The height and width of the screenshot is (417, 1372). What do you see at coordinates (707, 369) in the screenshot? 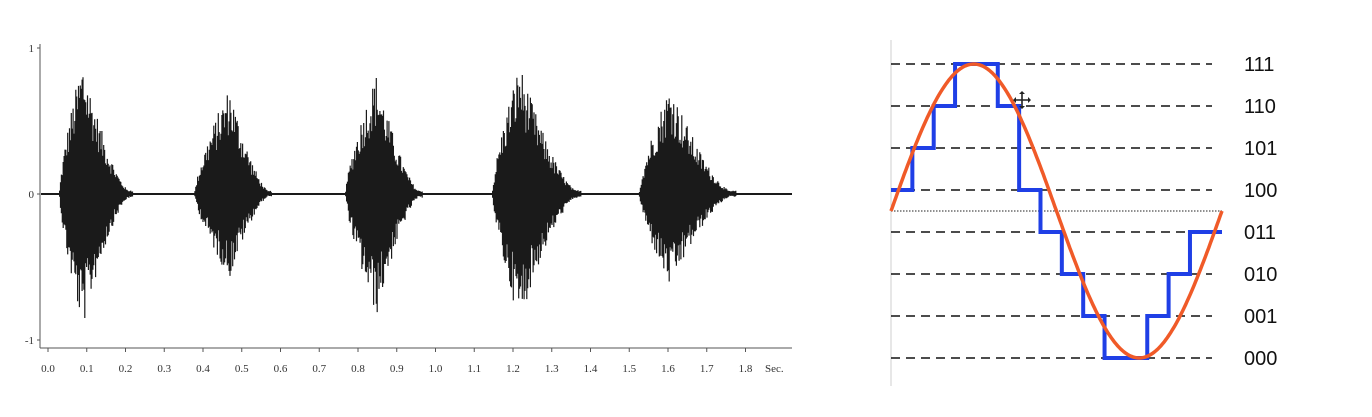
I see `x-tick-label: 1.7` at bounding box center [707, 369].